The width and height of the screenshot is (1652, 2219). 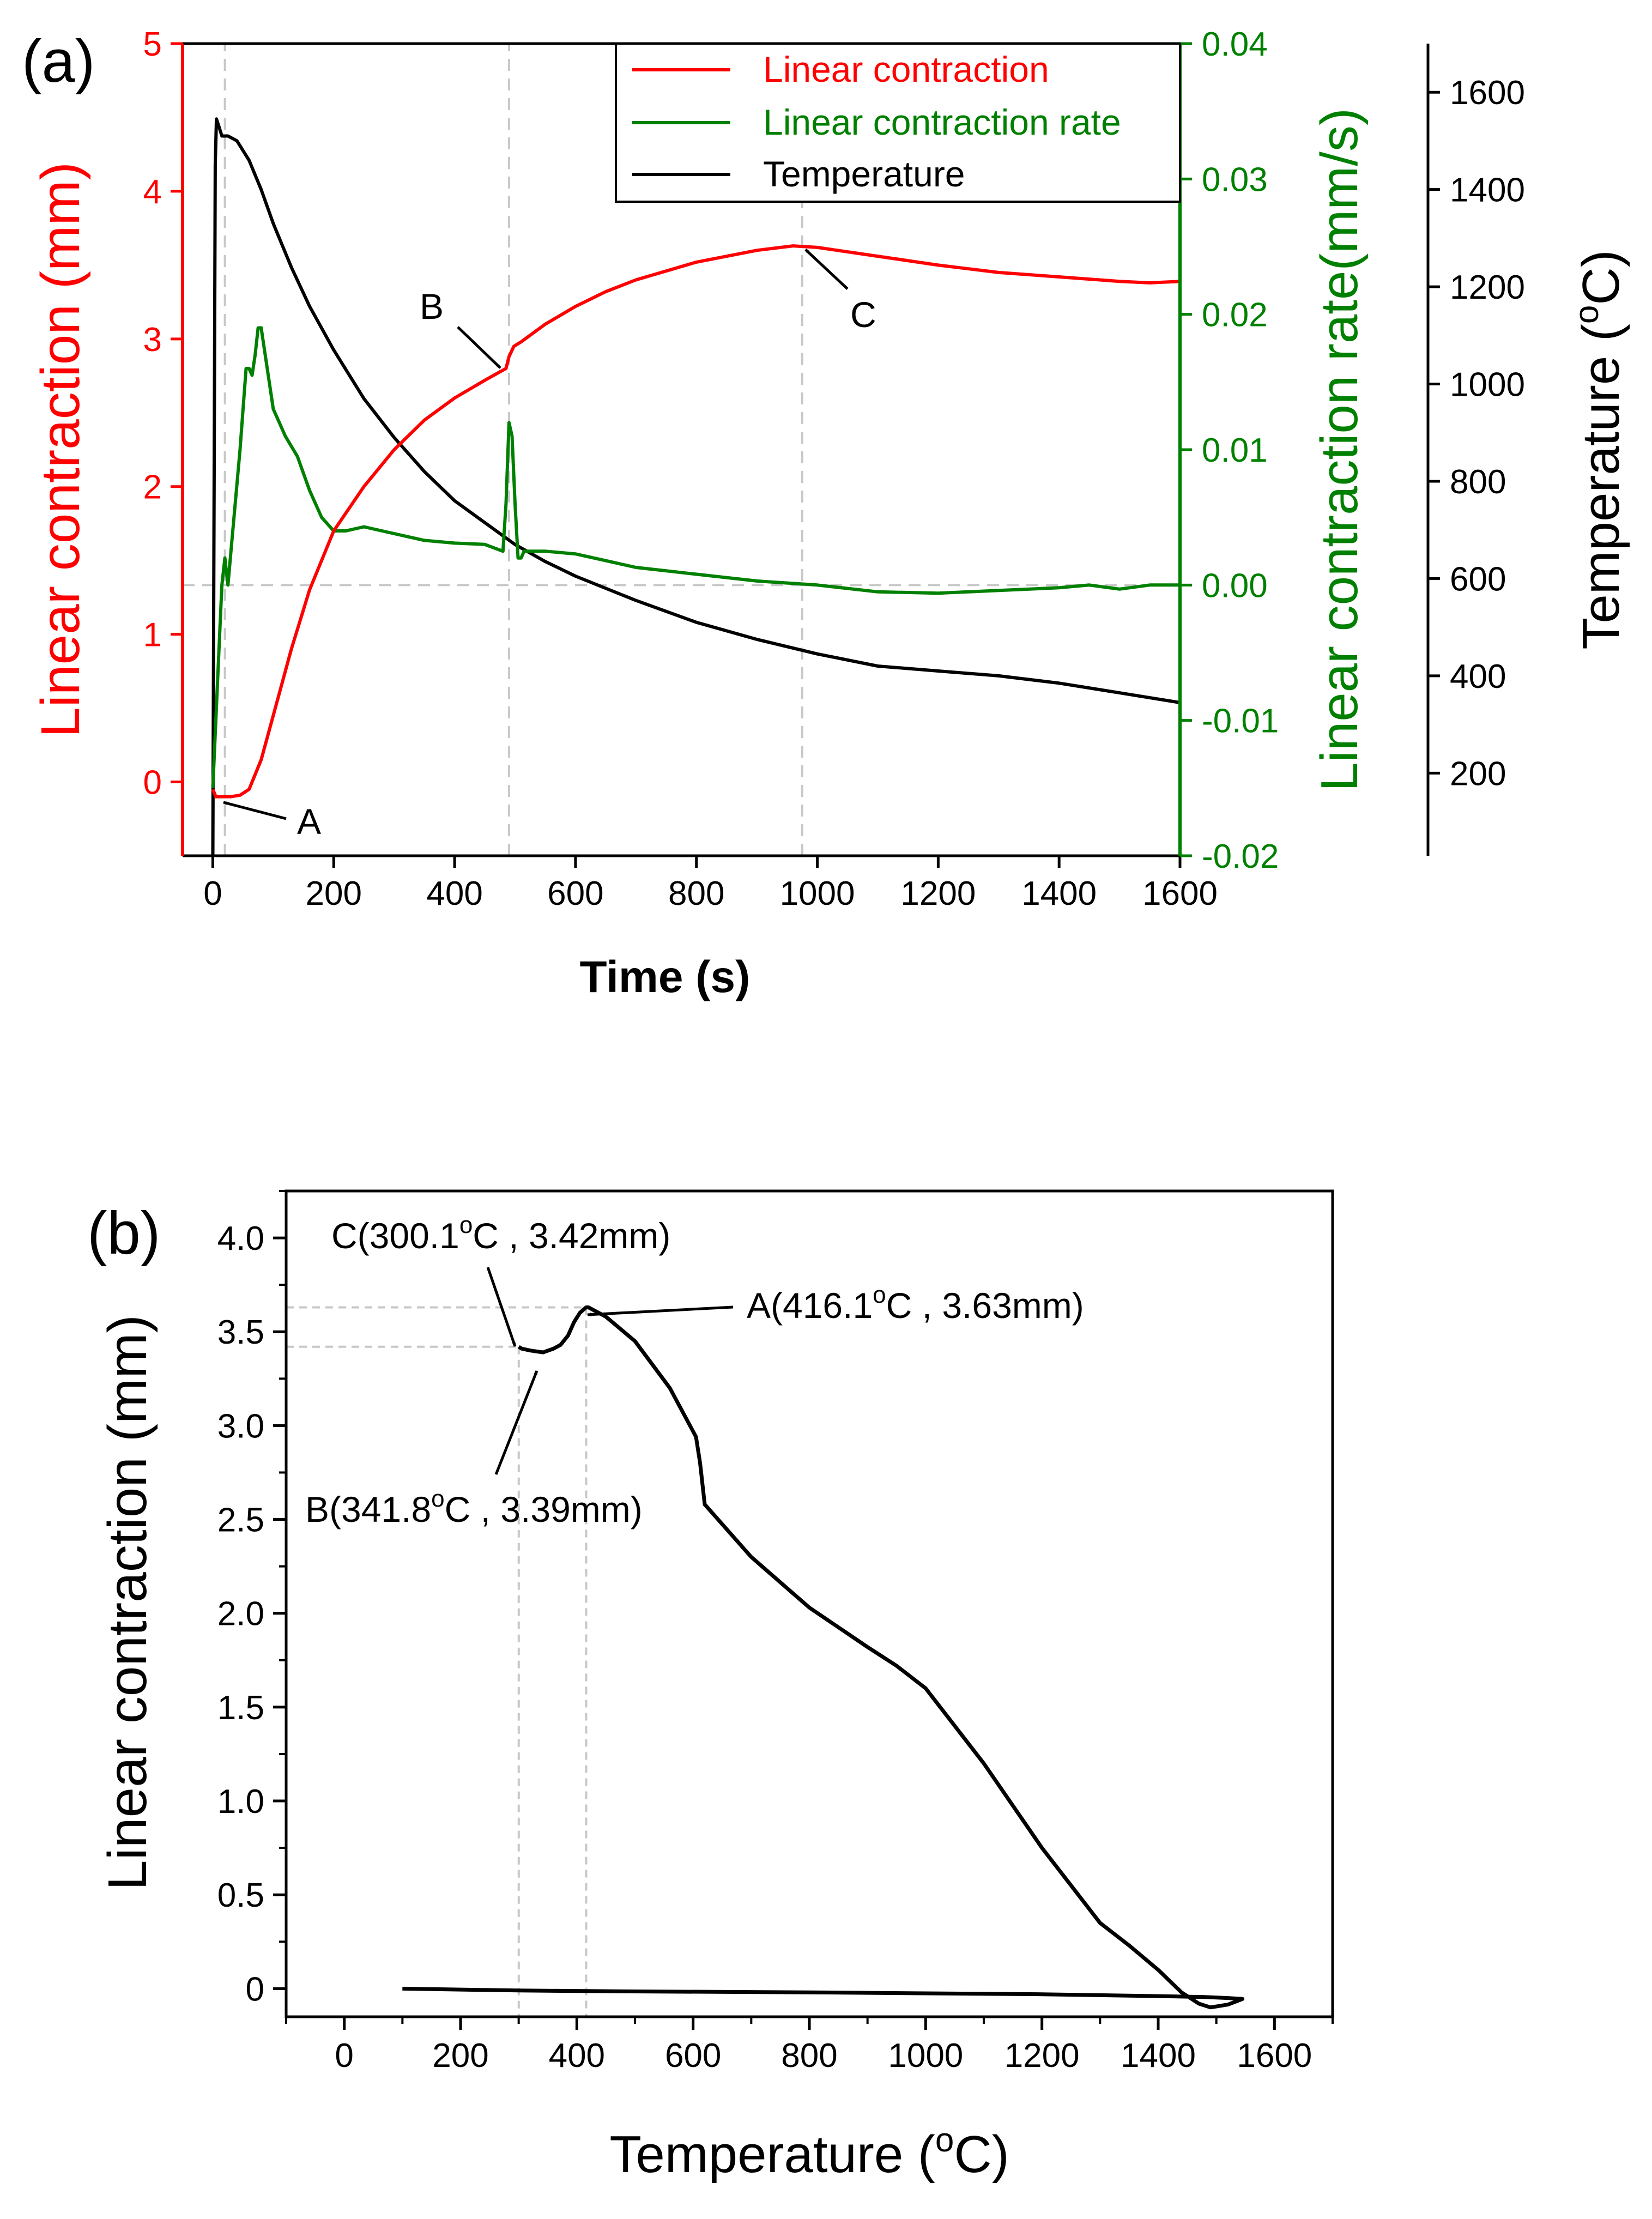 I want to click on panel-a-rate-tick-label: -0.01, so click(x=1240, y=722).